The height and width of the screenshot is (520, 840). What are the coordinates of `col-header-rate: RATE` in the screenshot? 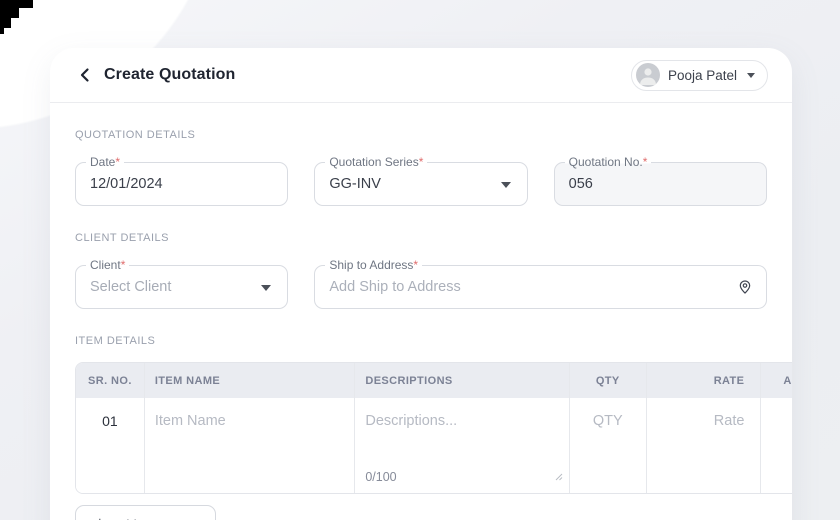 It's located at (704, 380).